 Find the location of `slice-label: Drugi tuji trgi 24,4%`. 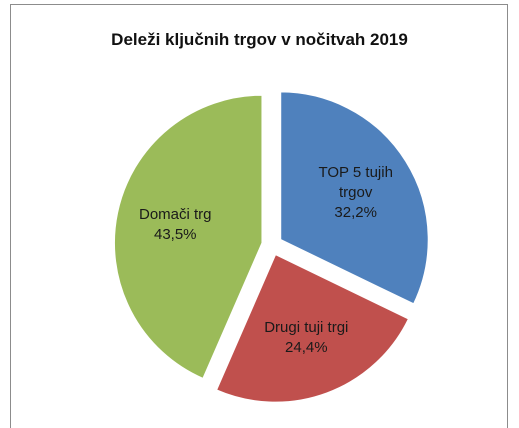

slice-label: Drugi tuji trgi 24,4% is located at coordinates (306, 338).